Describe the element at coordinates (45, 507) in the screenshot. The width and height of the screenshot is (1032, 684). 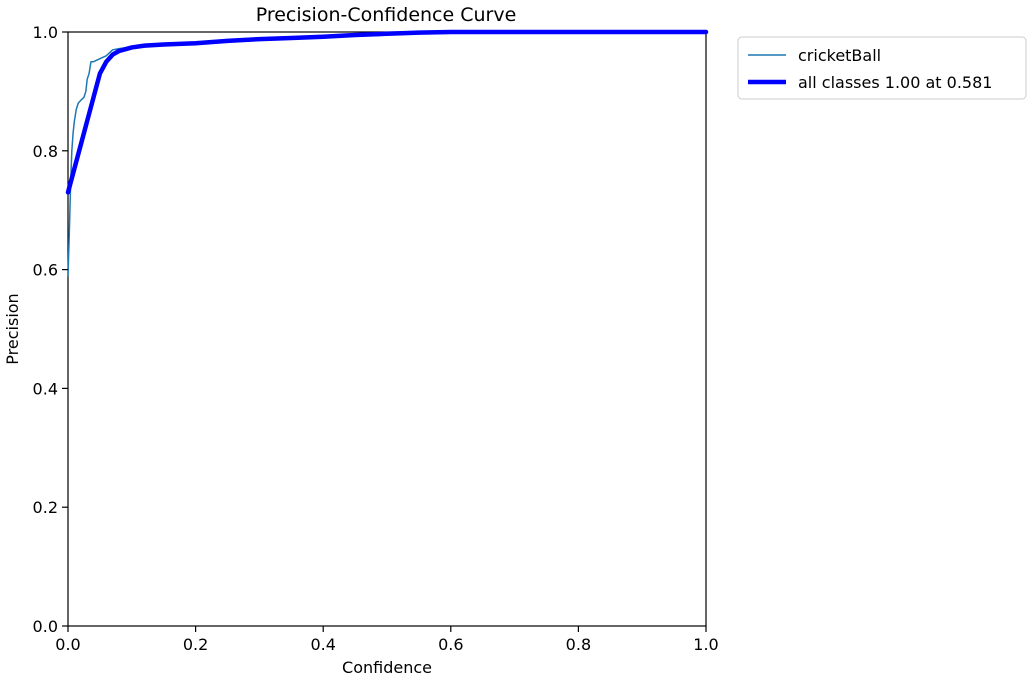
I see `y-tick-label: 0.2` at that location.